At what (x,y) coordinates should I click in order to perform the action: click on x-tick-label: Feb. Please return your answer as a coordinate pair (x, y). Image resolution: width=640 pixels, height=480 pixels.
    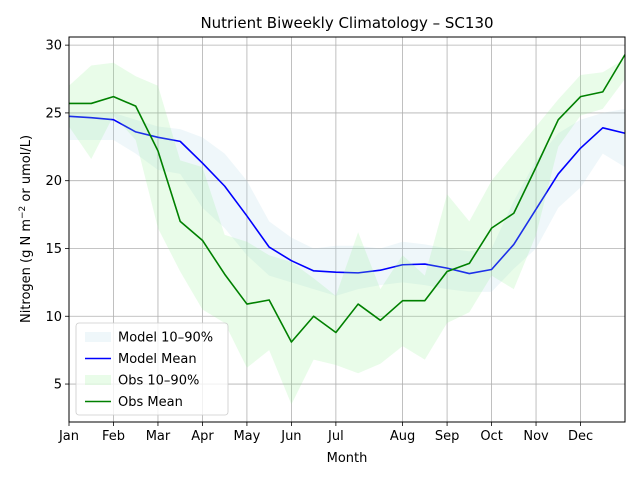
    Looking at the image, I should click on (113, 436).